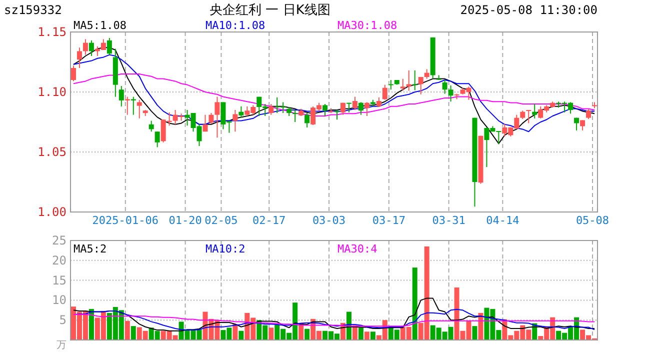 The width and height of the screenshot is (660, 360). I want to click on y-tick-label: 1.00, so click(52, 212).